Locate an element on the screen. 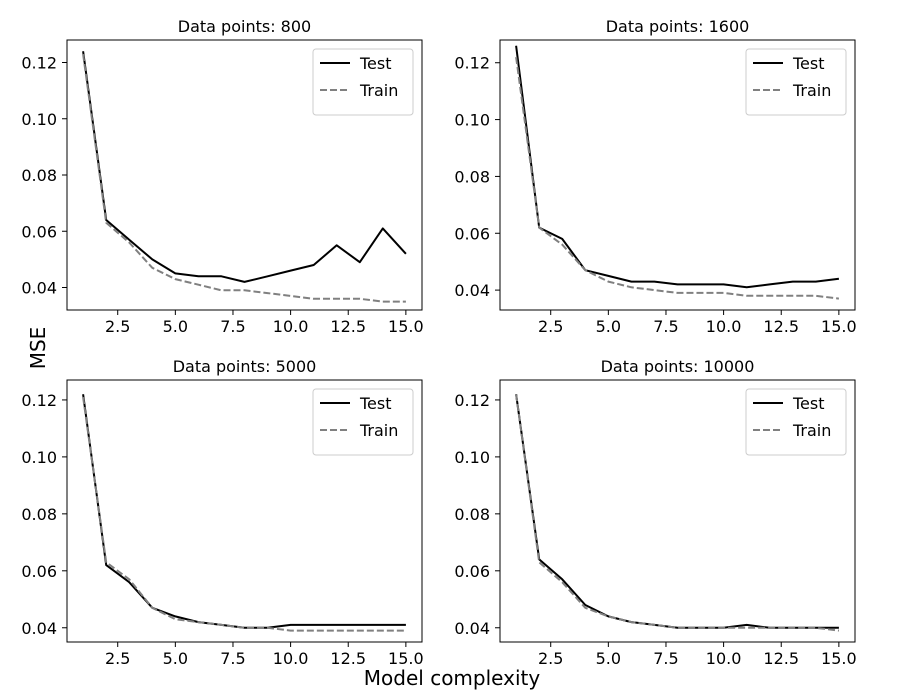  chart-title: Data points: 5000 is located at coordinates (245, 366).